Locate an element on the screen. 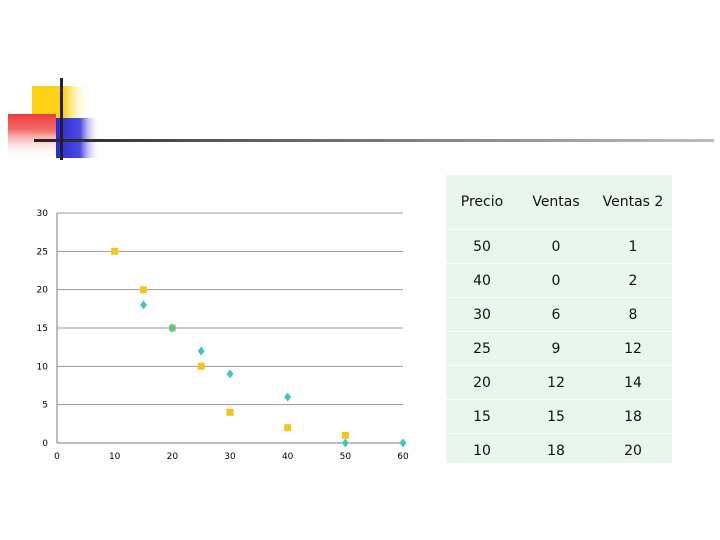 This screenshot has width=720, height=540. cell-ventas-2: 12 is located at coordinates (633, 348).